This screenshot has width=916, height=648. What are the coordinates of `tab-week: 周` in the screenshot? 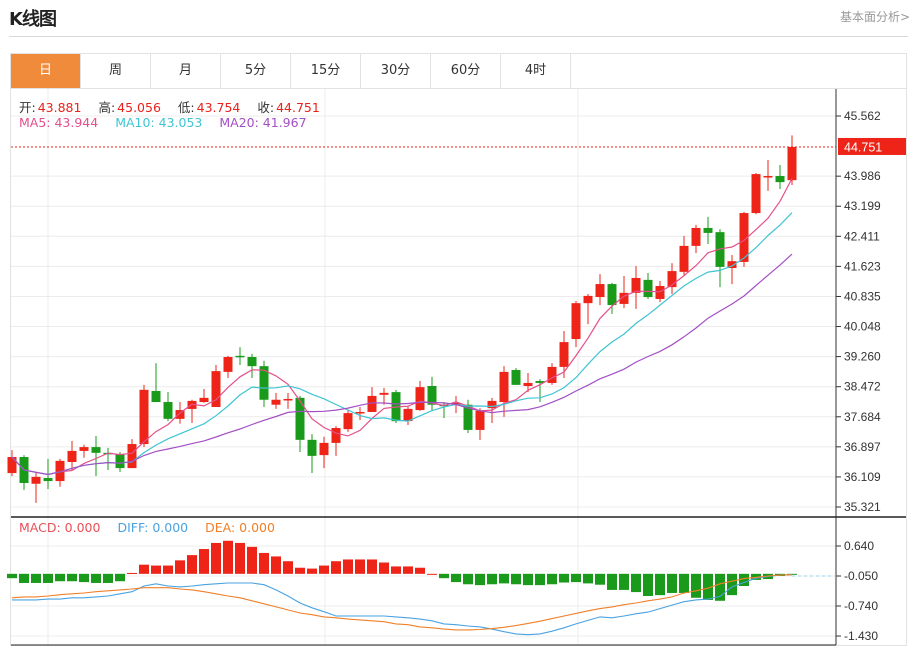 It's located at (116, 71).